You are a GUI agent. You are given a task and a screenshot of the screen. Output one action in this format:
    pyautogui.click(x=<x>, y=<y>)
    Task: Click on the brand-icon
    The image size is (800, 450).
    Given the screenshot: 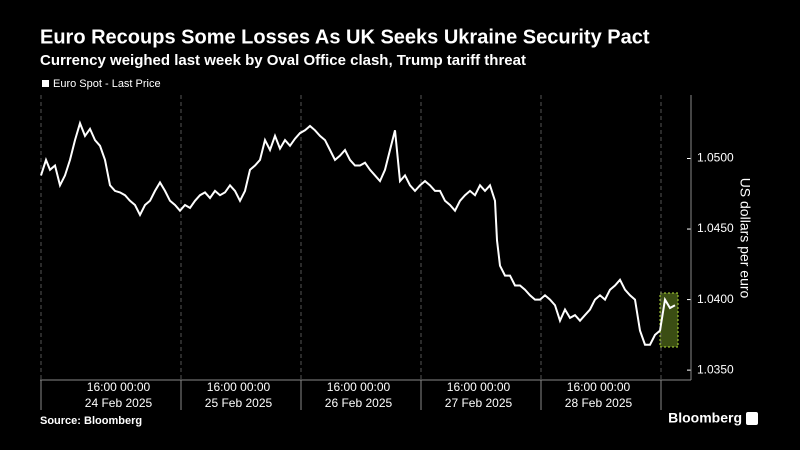 What is the action you would take?
    pyautogui.click(x=752, y=418)
    